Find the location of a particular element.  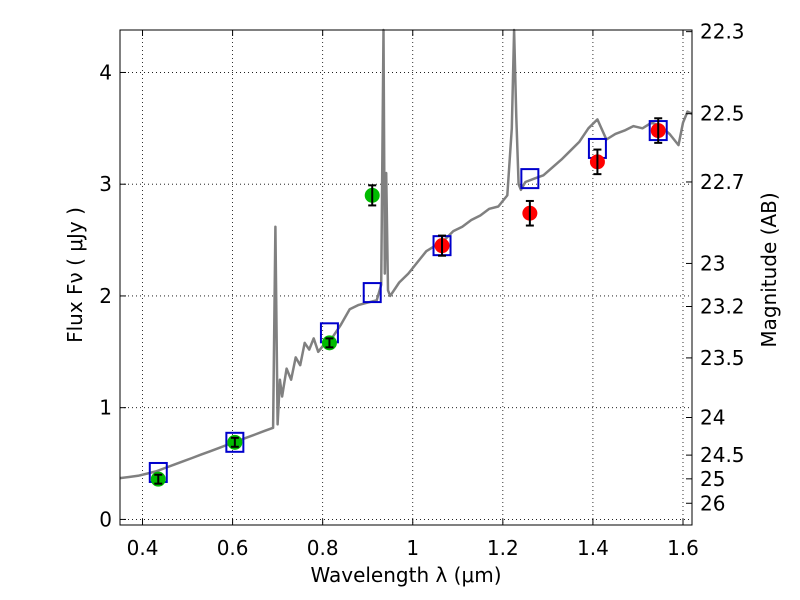

magnitude-axis-label: Magnitude (AB) is located at coordinates (769, 269).